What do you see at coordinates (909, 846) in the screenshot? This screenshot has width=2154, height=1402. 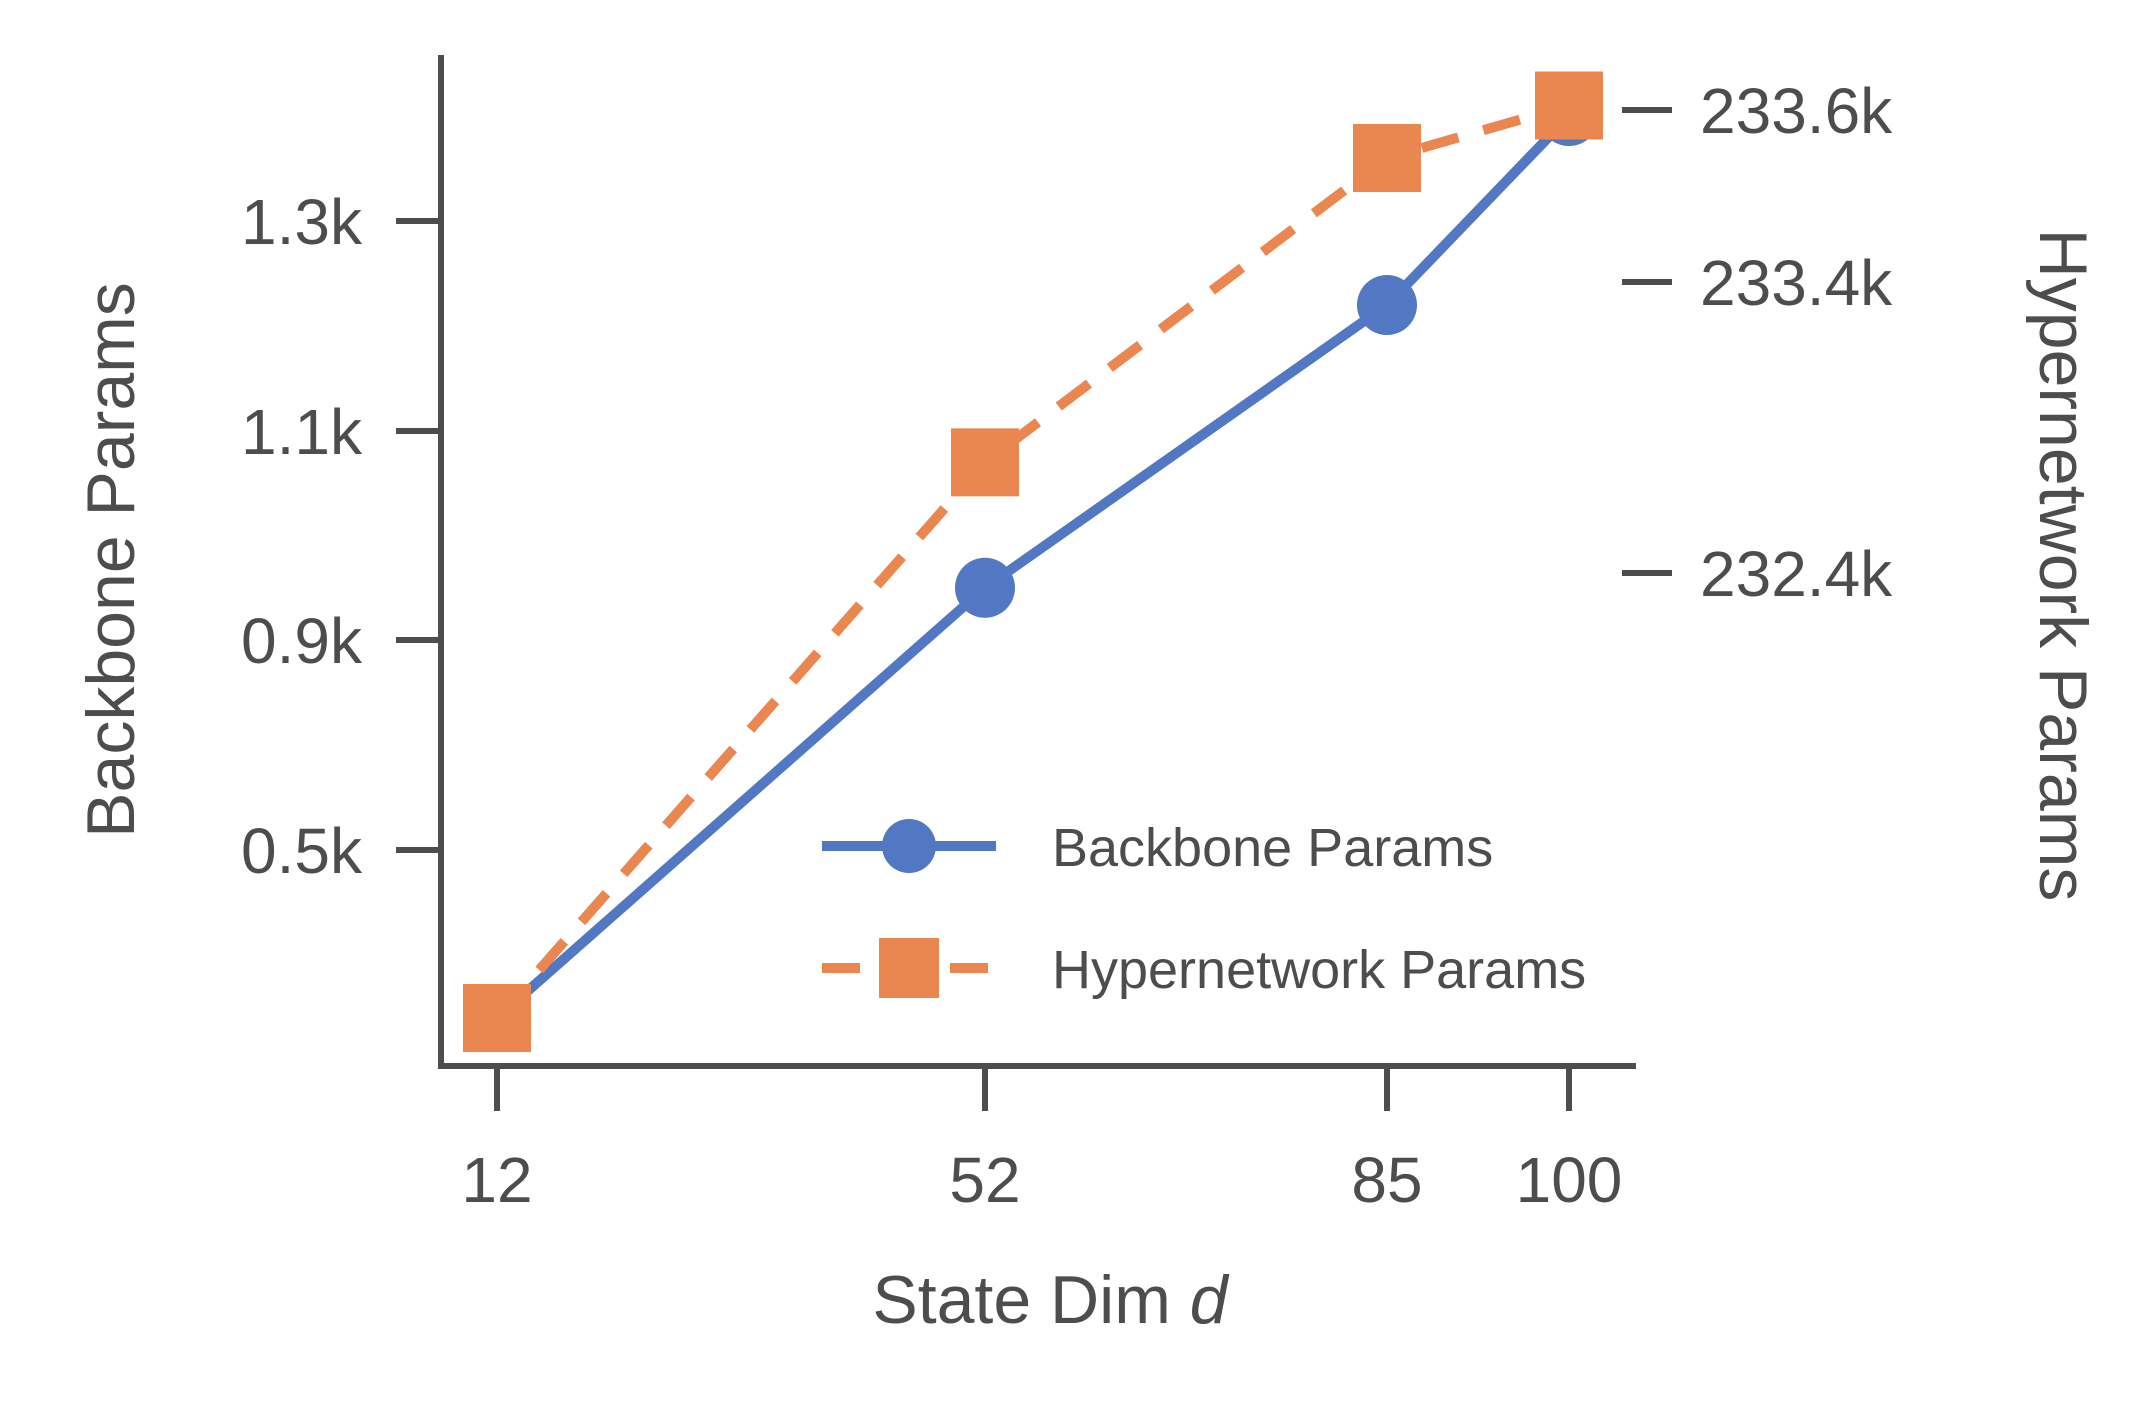 I see `legend-backbone-marker` at bounding box center [909, 846].